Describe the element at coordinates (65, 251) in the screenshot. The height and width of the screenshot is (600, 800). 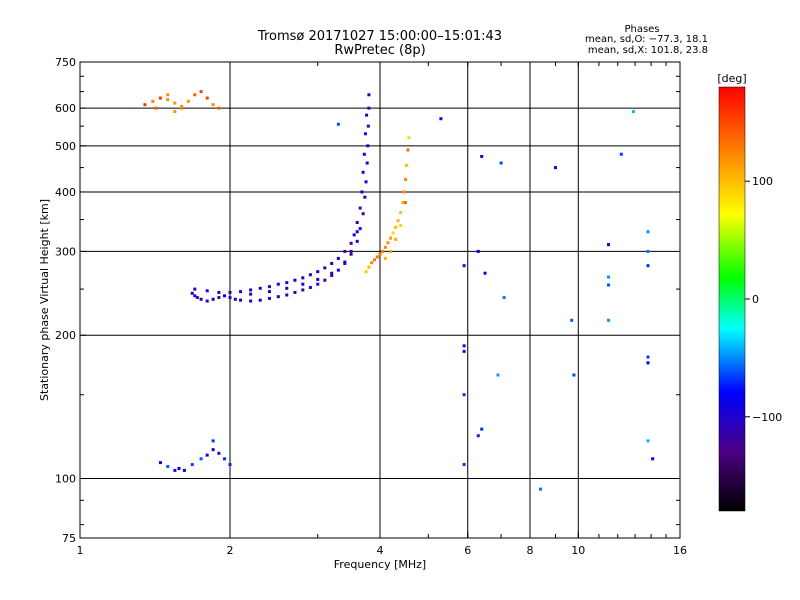
I see `y-tick-label: 300` at that location.